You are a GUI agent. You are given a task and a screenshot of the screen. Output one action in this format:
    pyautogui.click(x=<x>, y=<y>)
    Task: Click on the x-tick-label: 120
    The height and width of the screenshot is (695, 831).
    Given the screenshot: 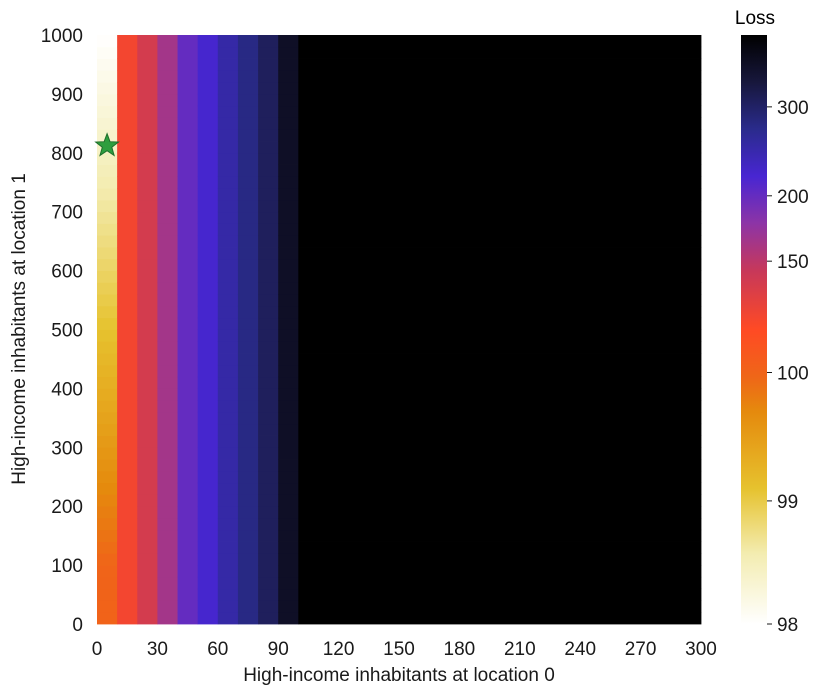 What is the action you would take?
    pyautogui.click(x=339, y=649)
    